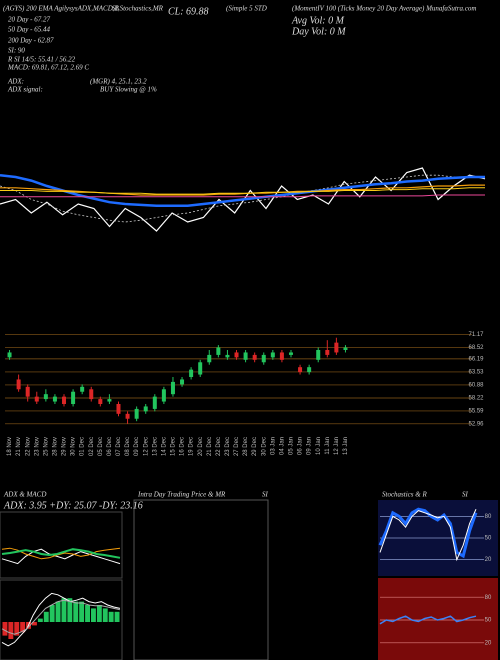  I want to click on x-tick-label: 13 Jan, so click(346, 446).